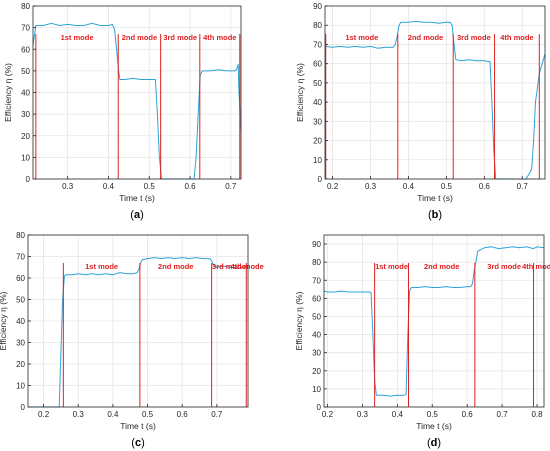  Describe the element at coordinates (435, 215) in the screenshot. I see `panel-label: (b)` at that location.